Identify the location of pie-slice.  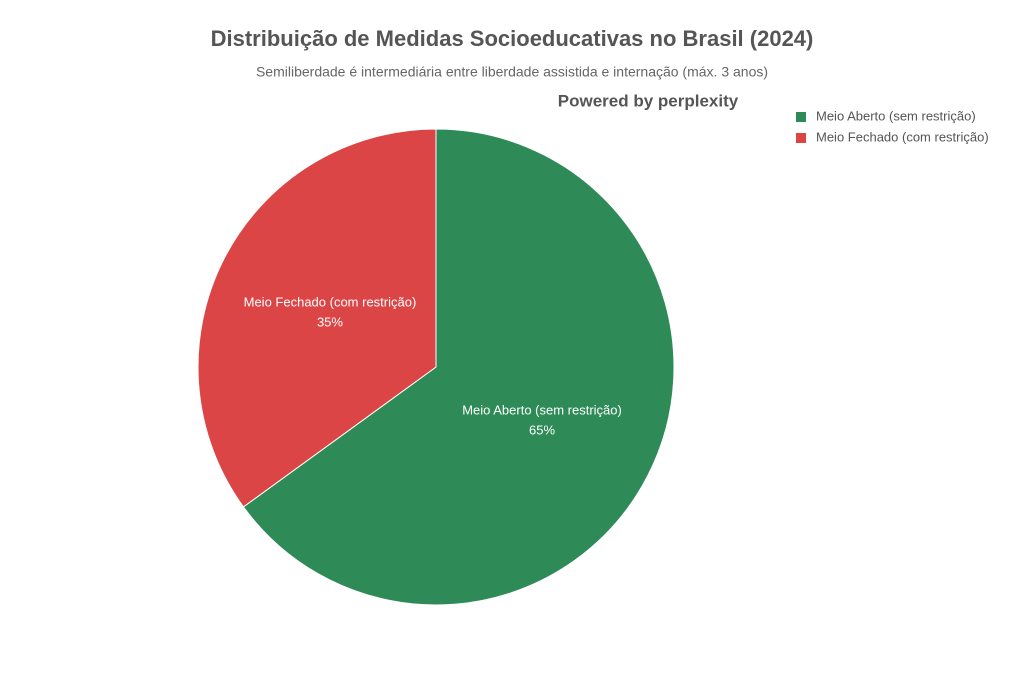
(317, 318).